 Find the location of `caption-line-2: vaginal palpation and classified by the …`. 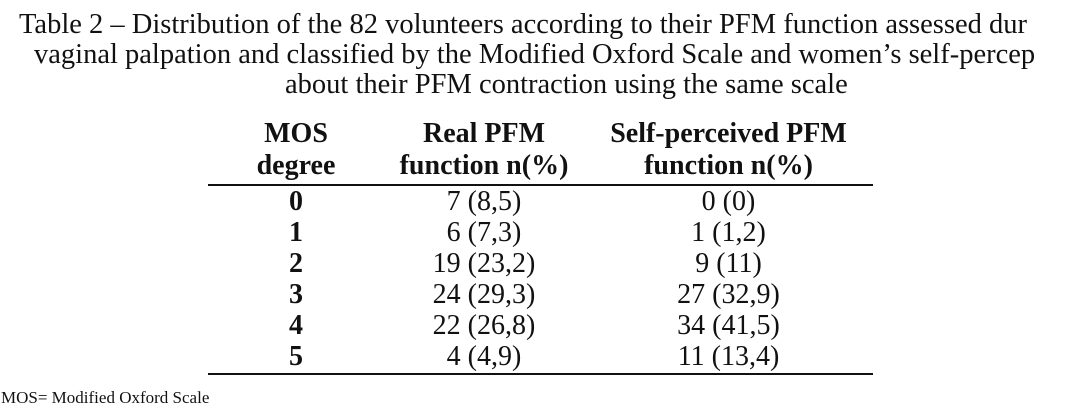

caption-line-2: vaginal palpation and classified by the … is located at coordinates (535, 54).